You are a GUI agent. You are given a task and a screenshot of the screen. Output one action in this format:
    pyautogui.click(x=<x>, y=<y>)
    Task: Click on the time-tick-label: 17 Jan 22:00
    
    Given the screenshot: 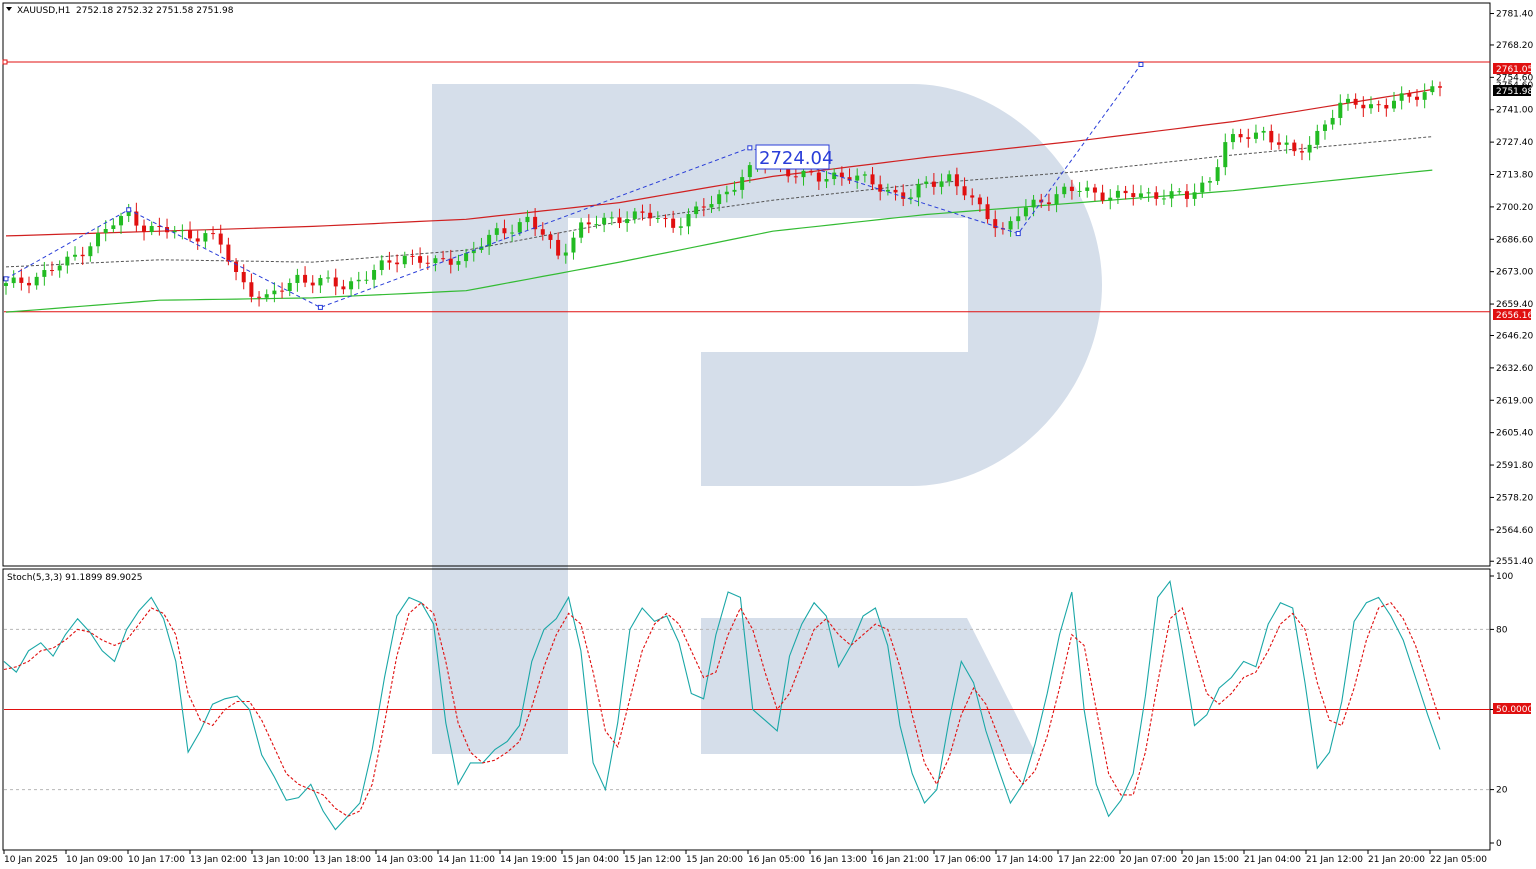 What is the action you would take?
    pyautogui.click(x=1086, y=860)
    